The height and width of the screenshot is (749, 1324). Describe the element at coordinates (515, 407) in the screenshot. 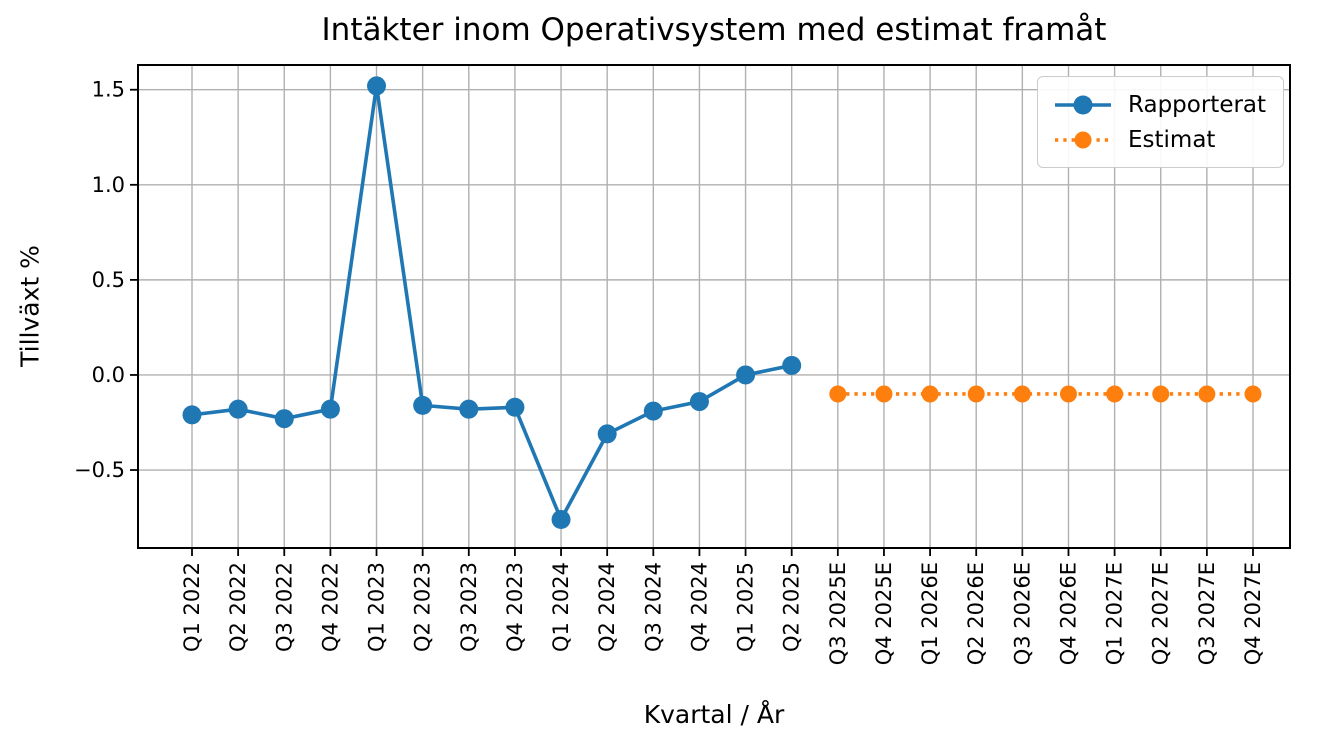

I see `marker-rapporterat-q4-2023` at that location.